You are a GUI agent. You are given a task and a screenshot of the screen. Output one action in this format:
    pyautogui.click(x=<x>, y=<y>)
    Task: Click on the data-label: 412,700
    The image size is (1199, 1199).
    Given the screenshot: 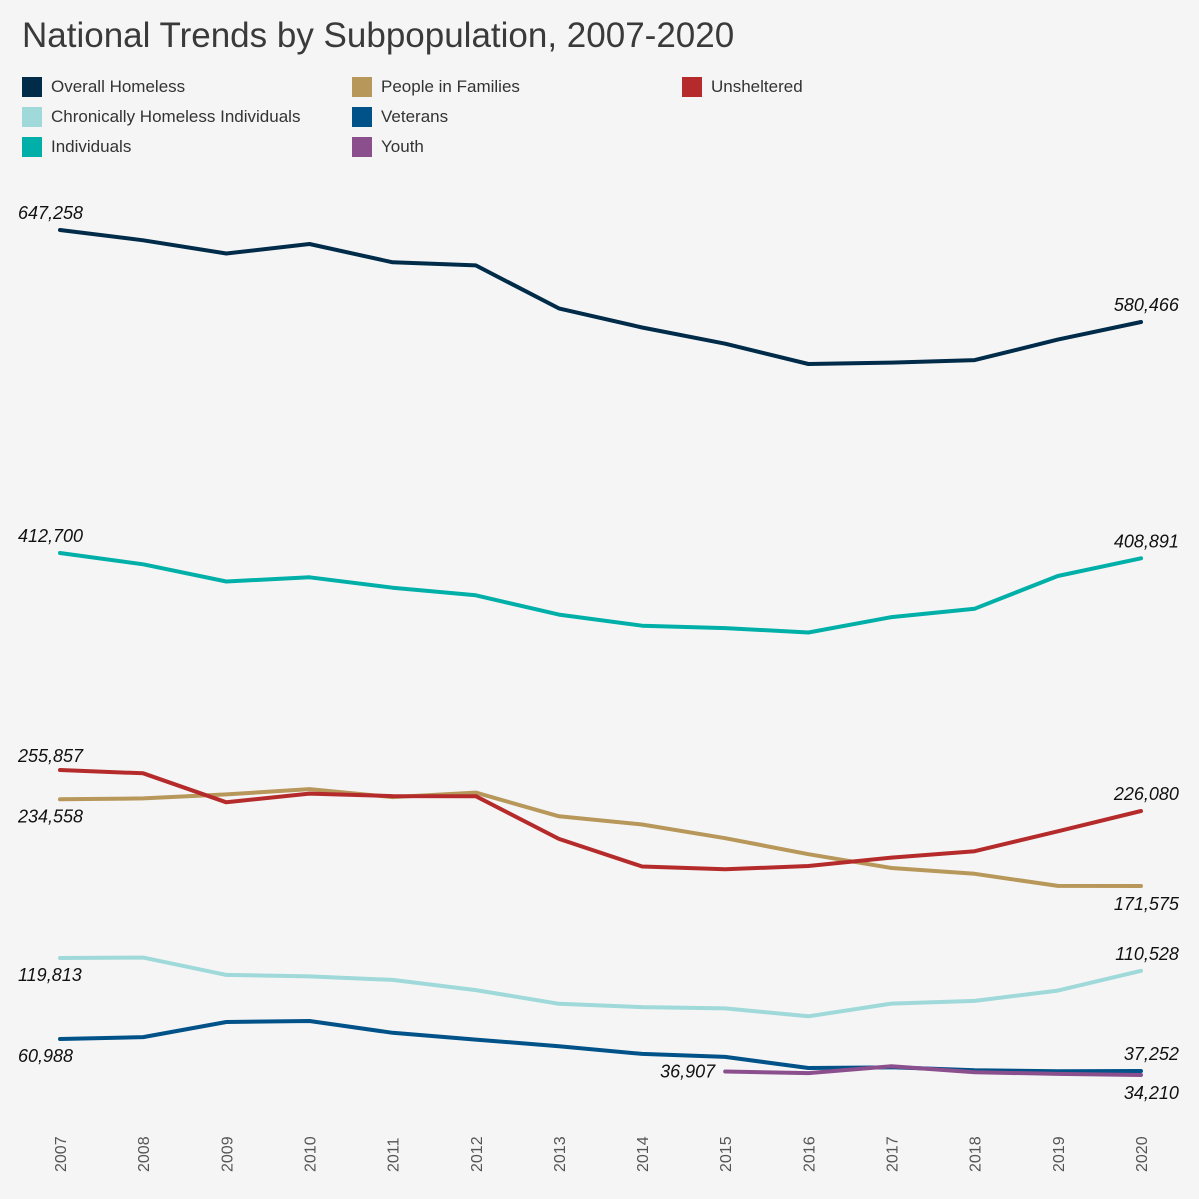 What is the action you would take?
    pyautogui.click(x=50, y=536)
    